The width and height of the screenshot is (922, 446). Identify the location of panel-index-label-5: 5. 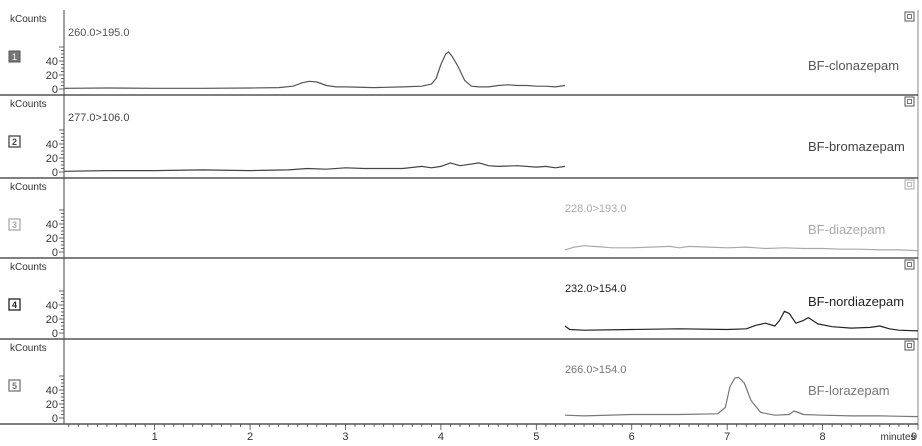
(14, 386).